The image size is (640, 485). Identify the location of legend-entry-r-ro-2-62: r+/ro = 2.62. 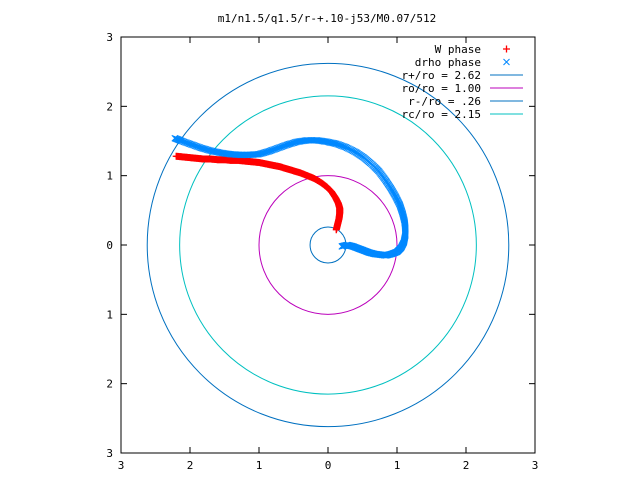
(462, 75).